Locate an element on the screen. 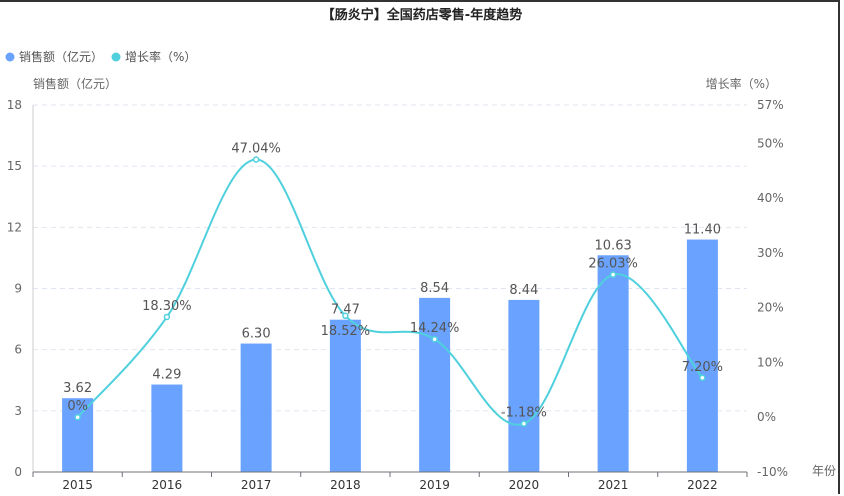  y-right-tick-label: 0% is located at coordinates (766, 417).